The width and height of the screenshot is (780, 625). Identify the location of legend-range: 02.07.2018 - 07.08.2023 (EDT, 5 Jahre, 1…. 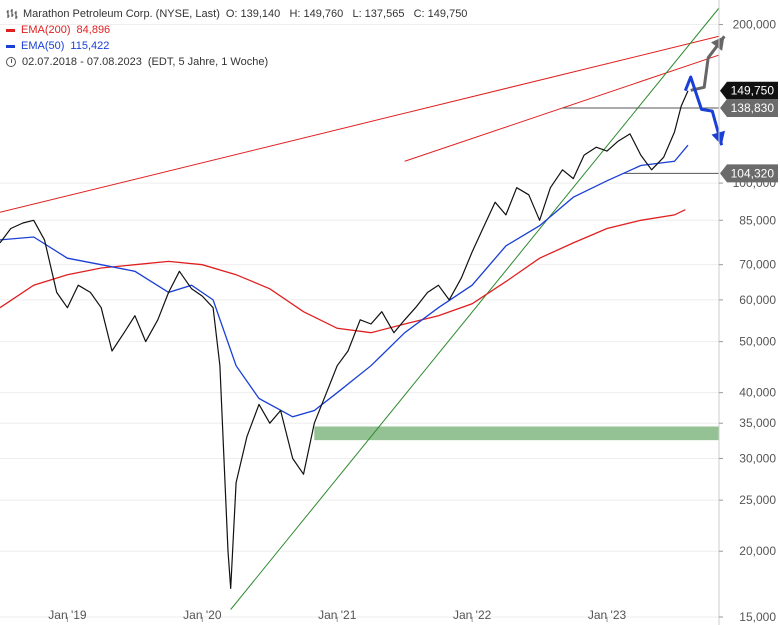
(236, 62).